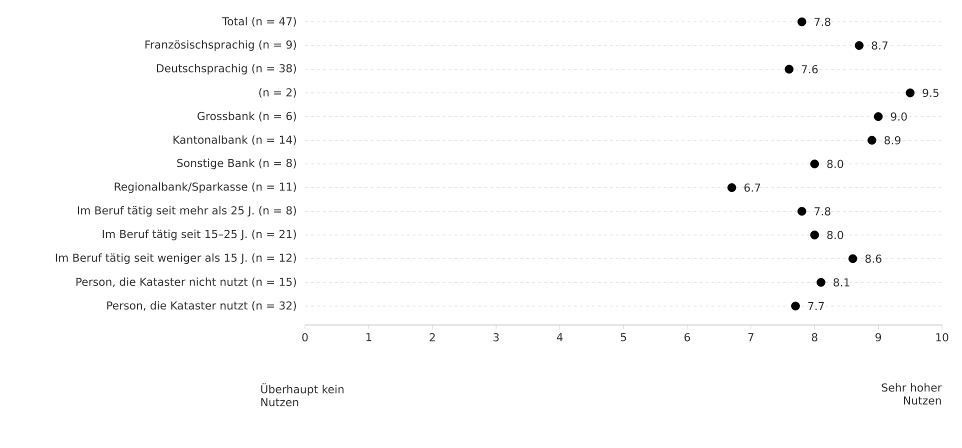 This screenshot has width=962, height=448. Describe the element at coordinates (842, 282) in the screenshot. I see `data-label: 8.1` at that location.